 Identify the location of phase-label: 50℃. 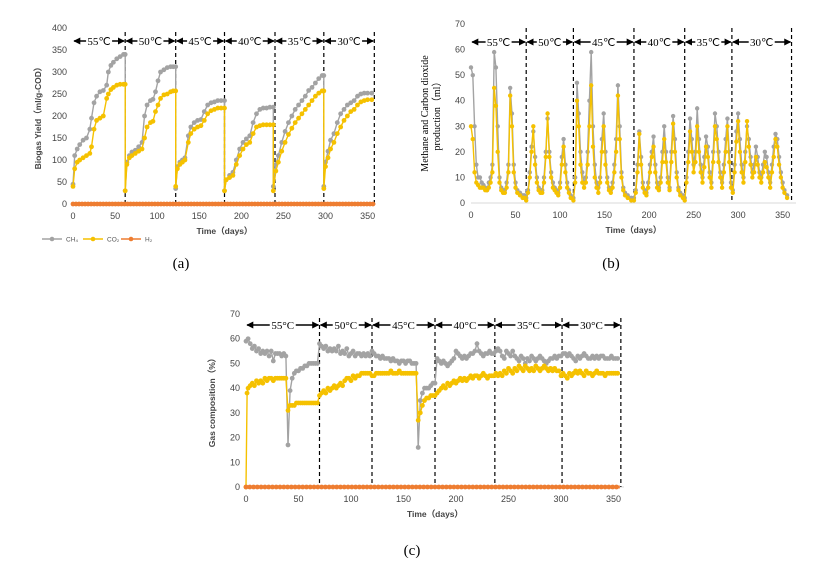
(150, 42).